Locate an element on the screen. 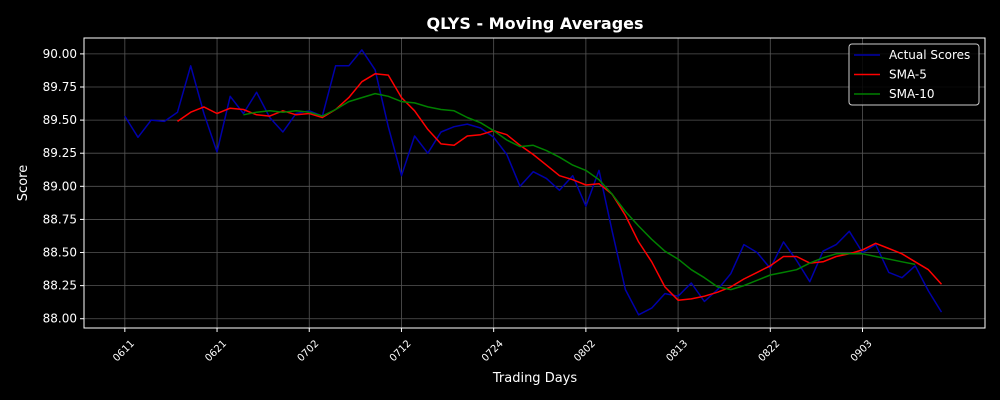  y-tick-label: 89.00 is located at coordinates (60, 186).